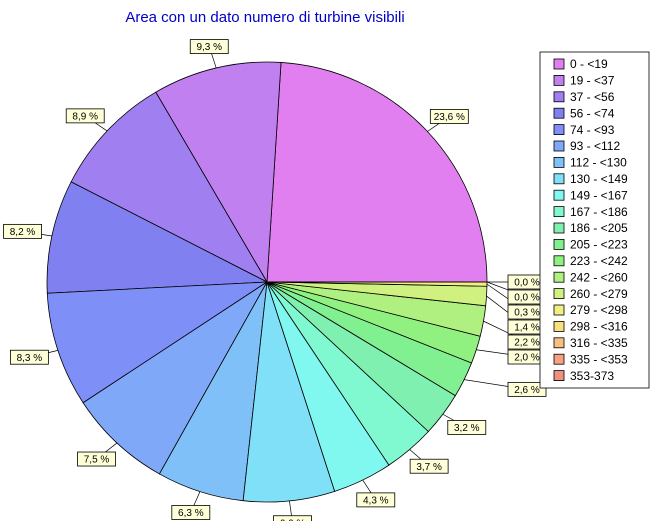 This screenshot has height=521, width=650. What do you see at coordinates (592, 130) in the screenshot?
I see `legend-label: 74 - <93` at bounding box center [592, 130].